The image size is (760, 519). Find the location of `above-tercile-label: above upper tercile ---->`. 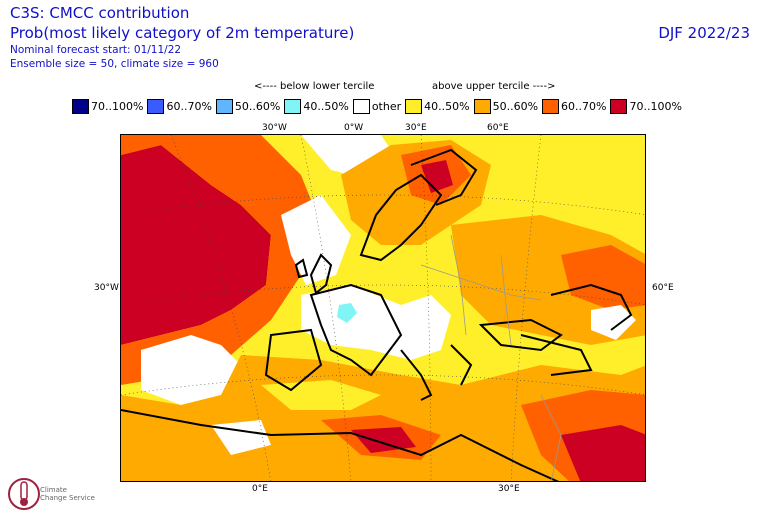

above-tercile-label: above upper tercile ----> is located at coordinates (494, 86).